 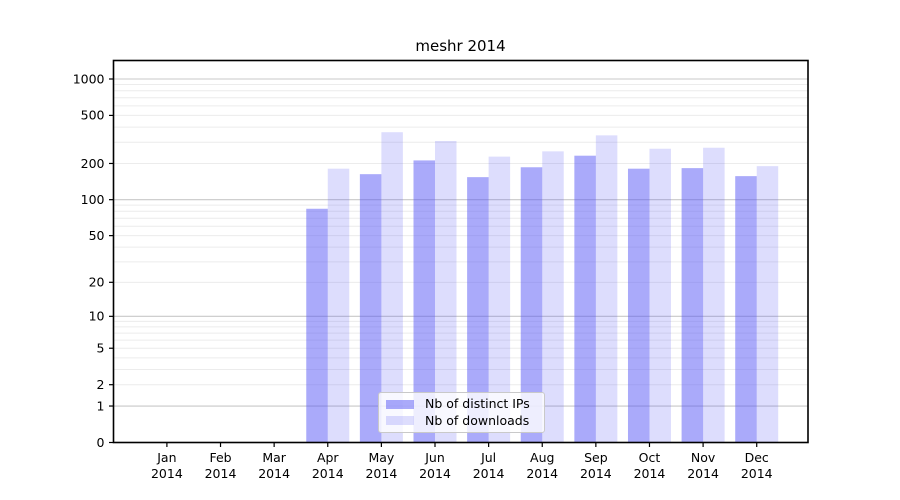 I want to click on chart-title: meshr 2014, so click(x=460, y=46).